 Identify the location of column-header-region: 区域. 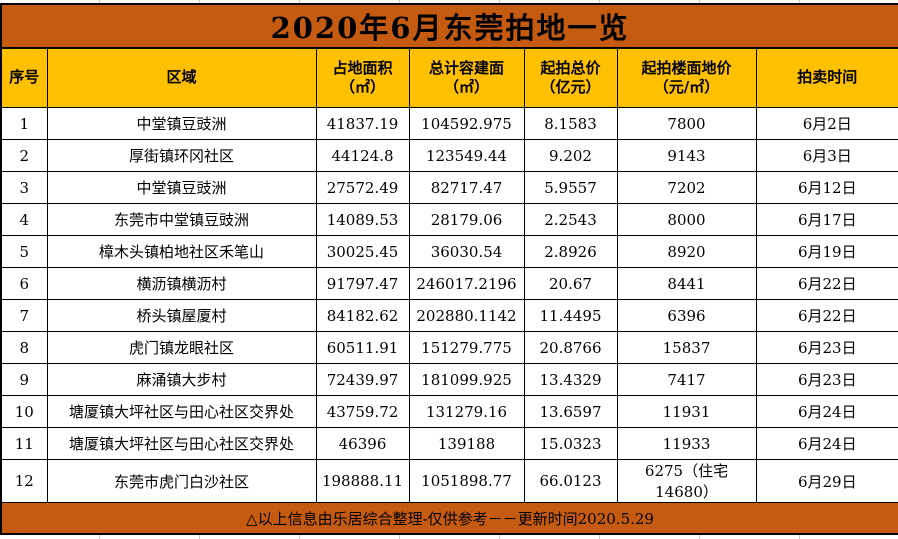
(181, 77).